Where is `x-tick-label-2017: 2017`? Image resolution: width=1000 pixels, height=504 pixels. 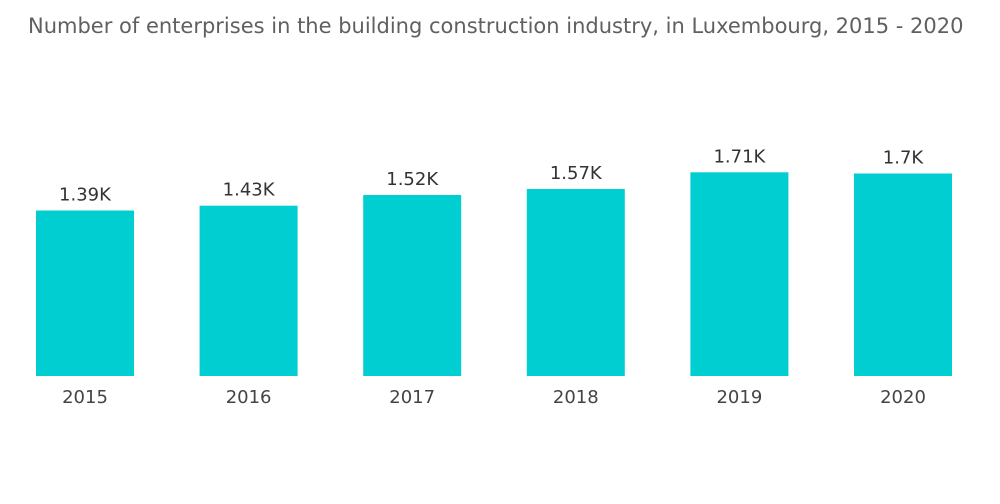 x-tick-label-2017: 2017 is located at coordinates (412, 397).